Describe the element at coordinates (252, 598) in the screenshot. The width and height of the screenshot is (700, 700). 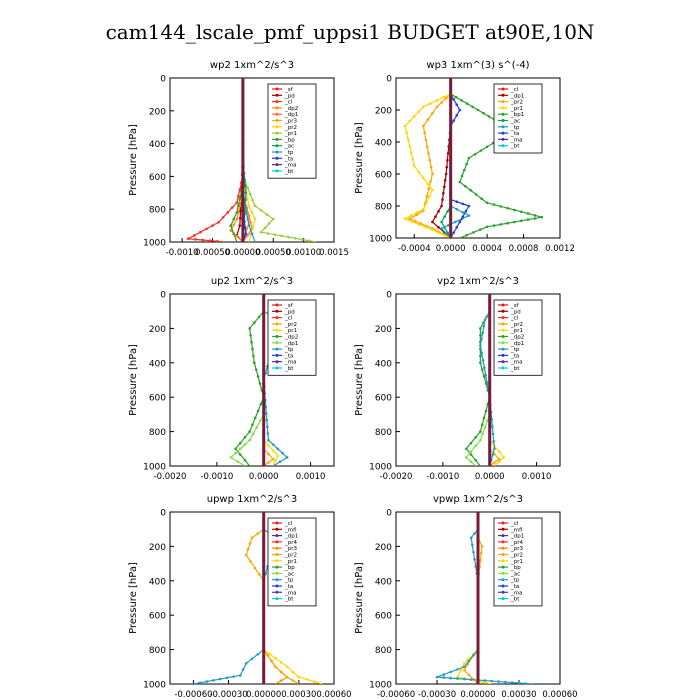
I see `plot-frame` at that location.